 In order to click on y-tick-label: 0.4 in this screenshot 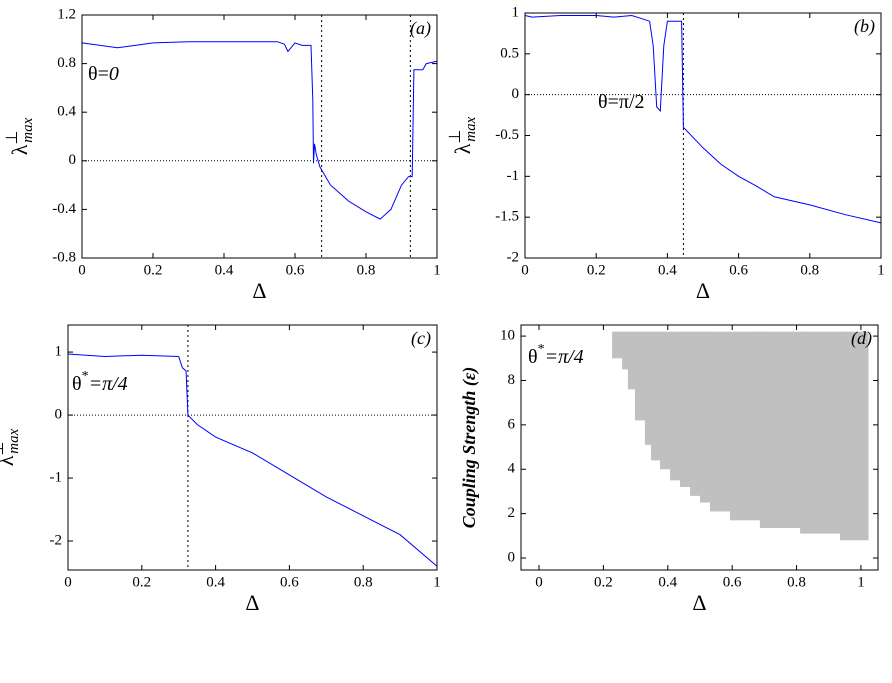, I will do `click(66, 112)`.